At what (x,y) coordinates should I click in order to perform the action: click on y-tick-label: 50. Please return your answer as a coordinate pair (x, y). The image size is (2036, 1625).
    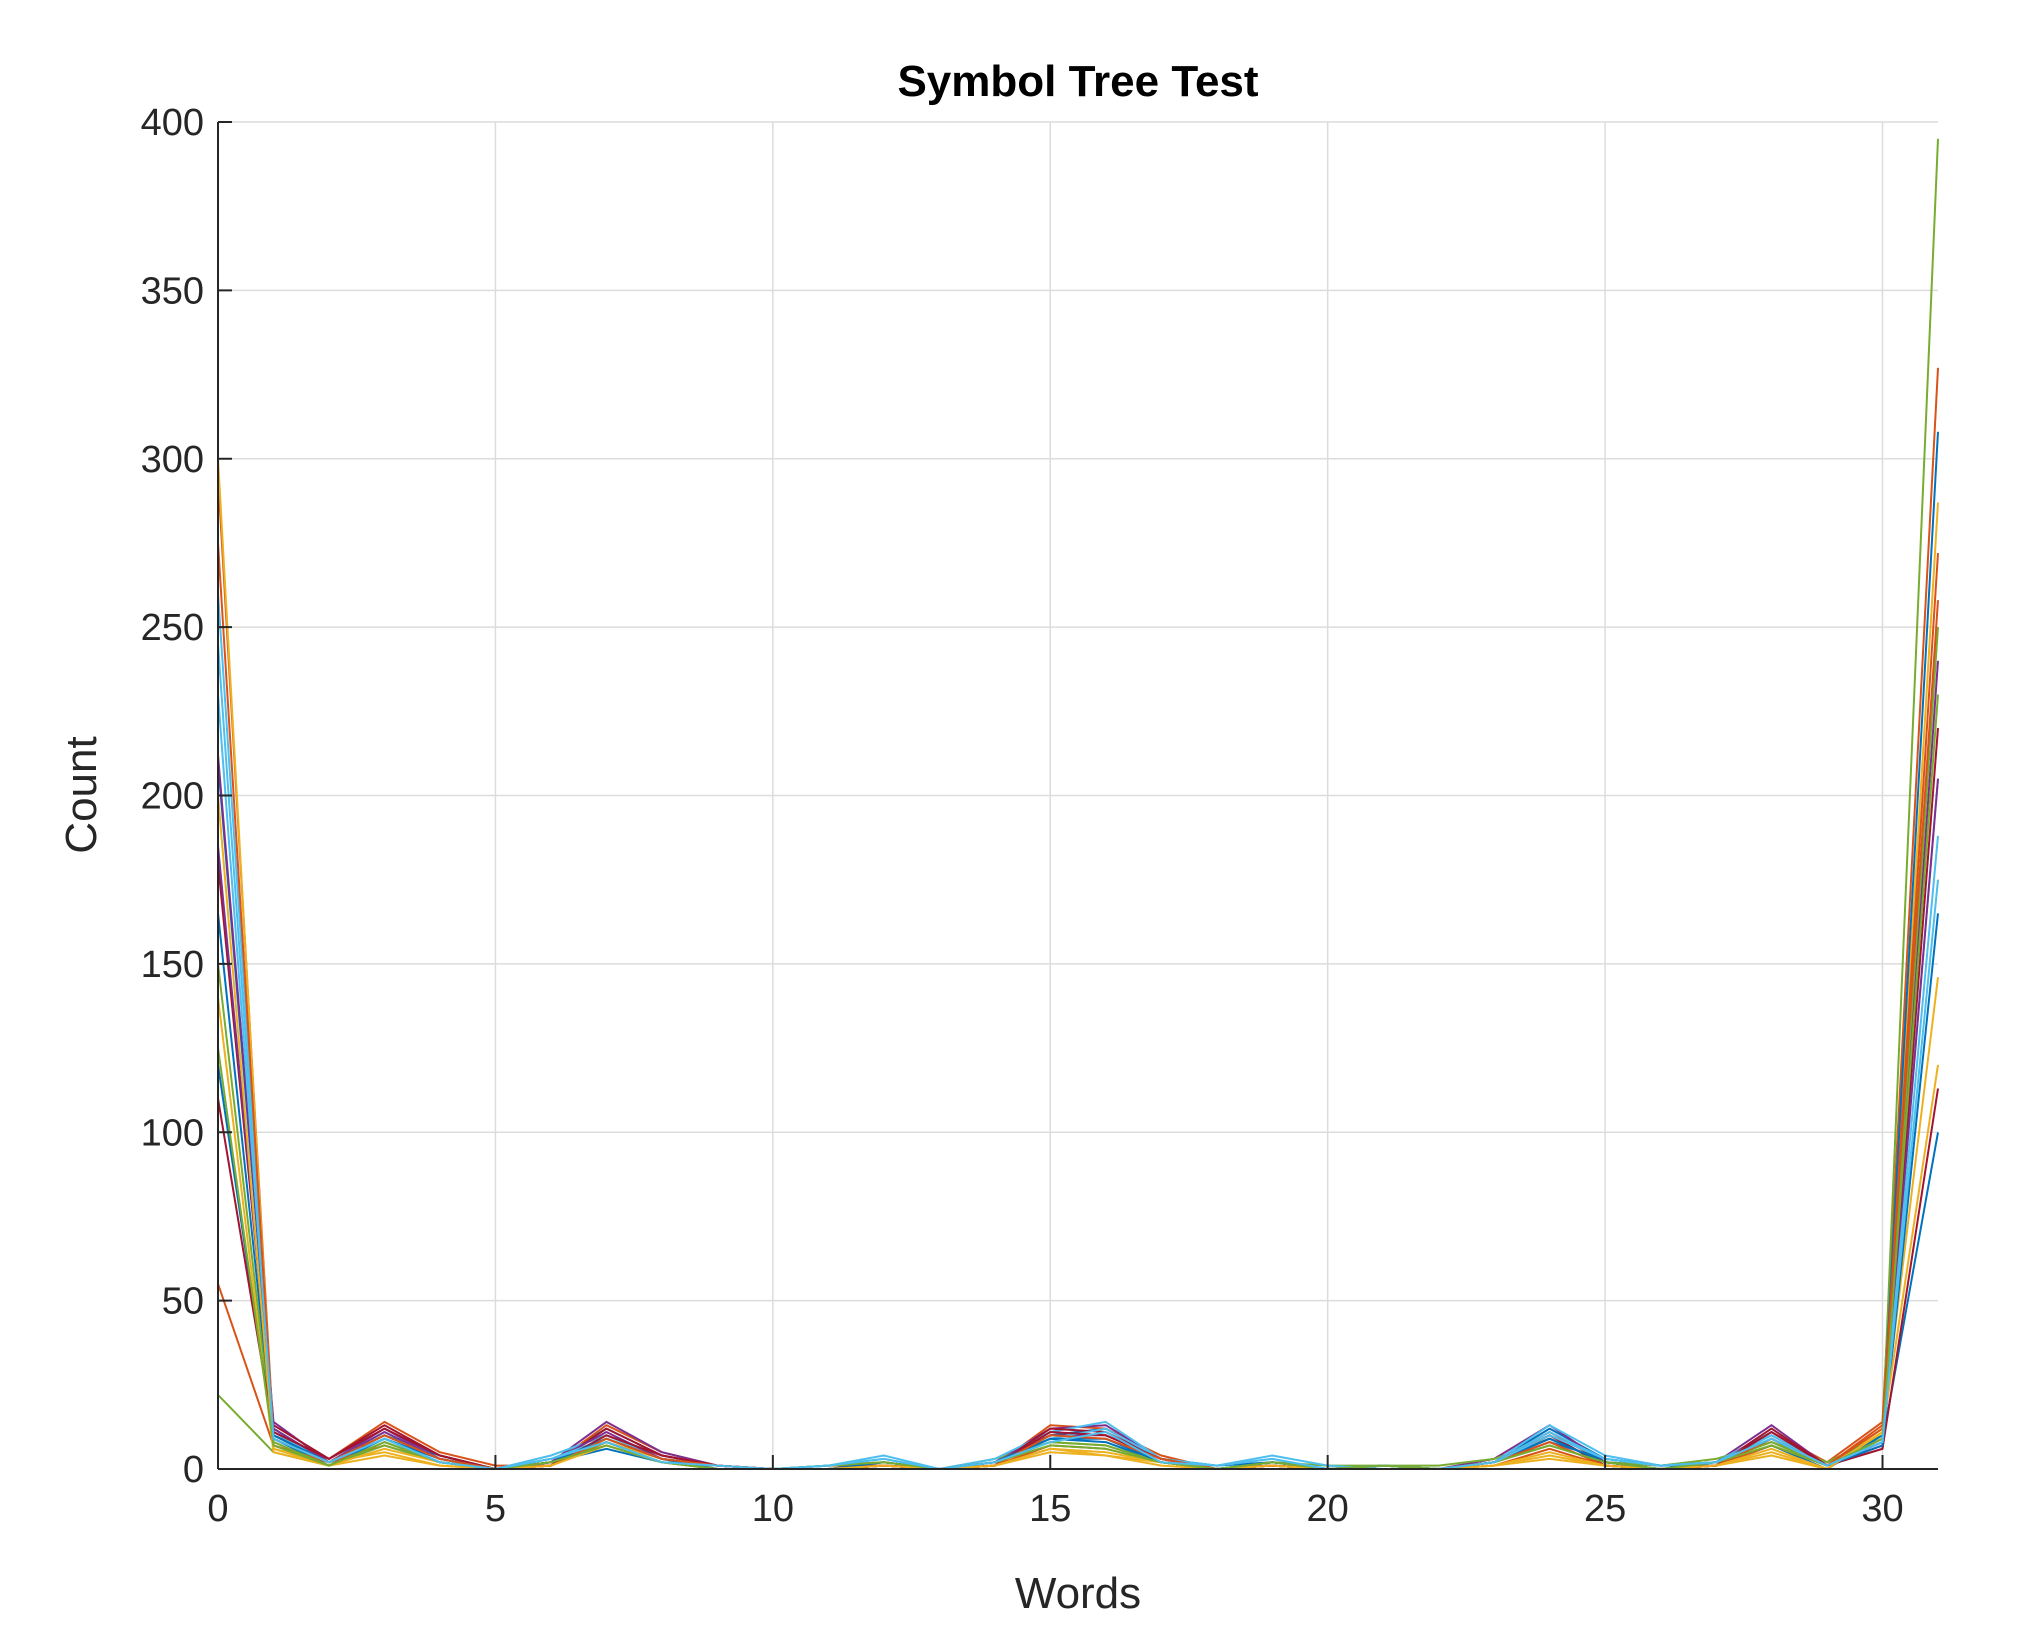
    Looking at the image, I should click on (183, 1302).